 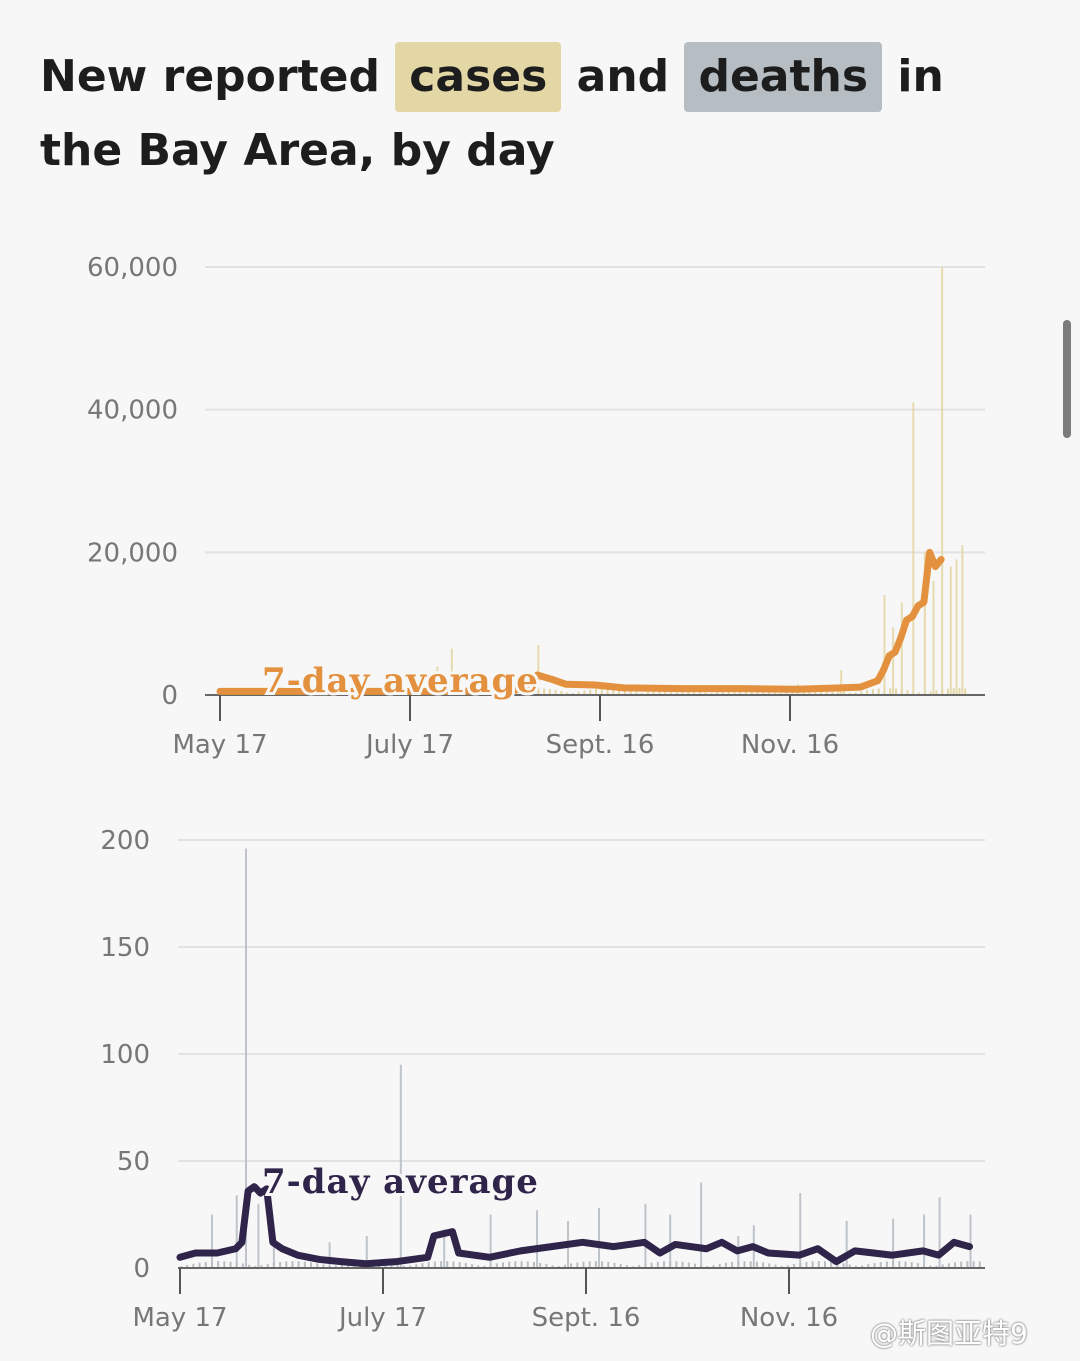 What do you see at coordinates (125, 948) in the screenshot?
I see `y-tick-label: 150` at bounding box center [125, 948].